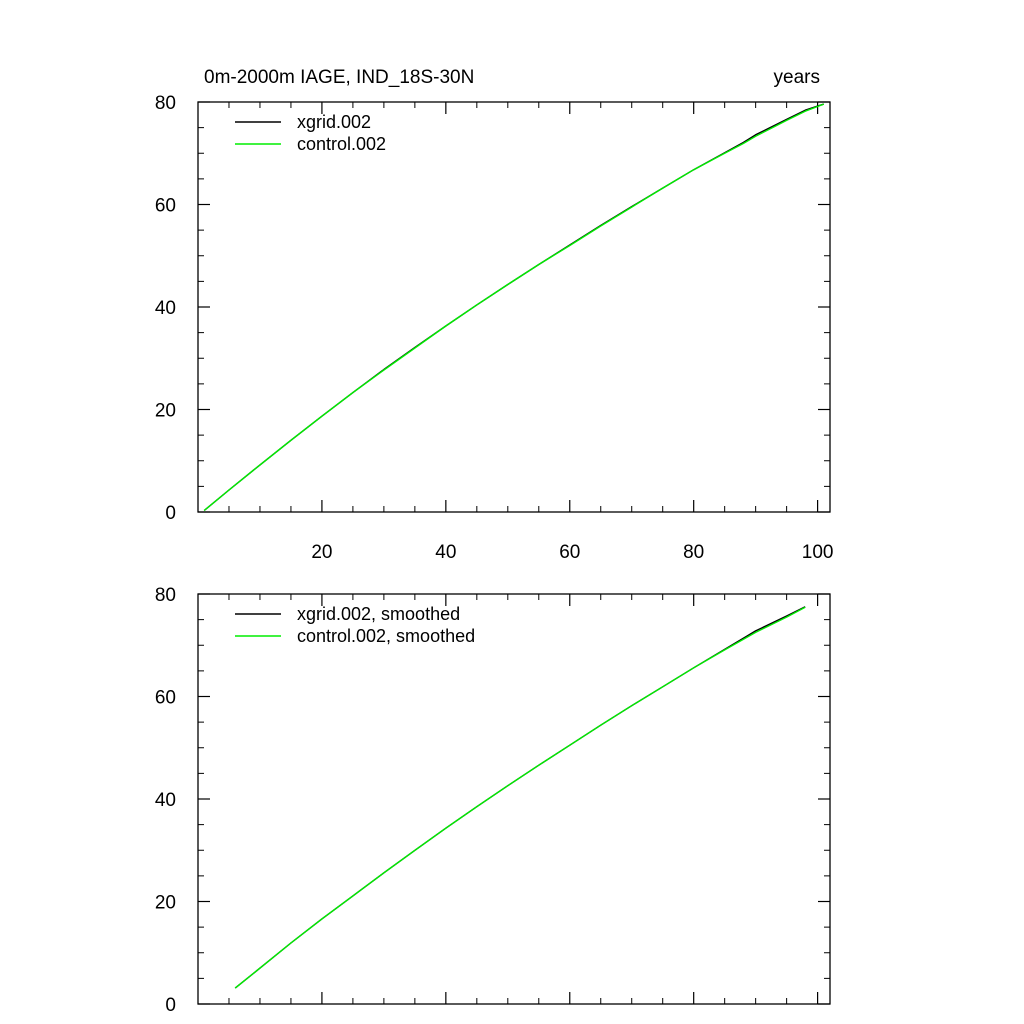  What do you see at coordinates (378, 614) in the screenshot?
I see `legend-label: xgrid.002, smoothed` at bounding box center [378, 614].